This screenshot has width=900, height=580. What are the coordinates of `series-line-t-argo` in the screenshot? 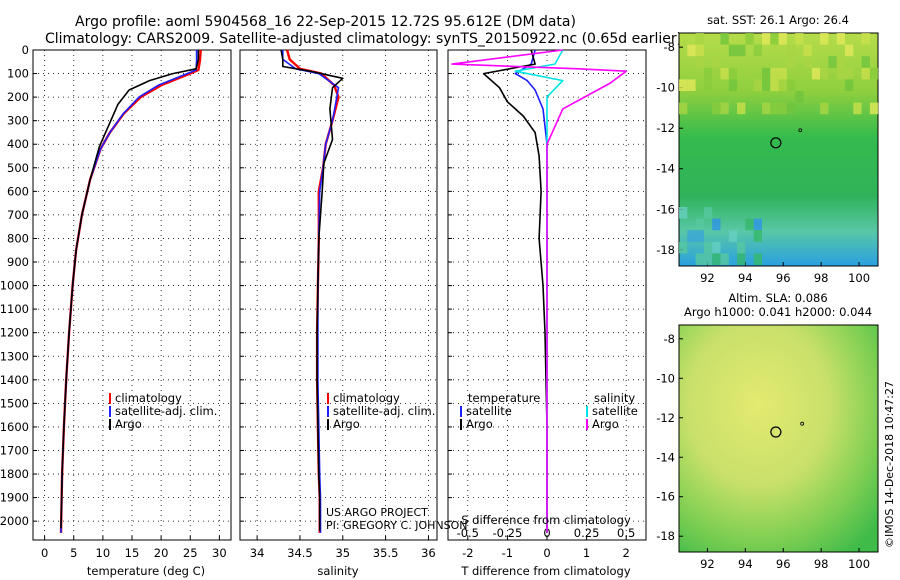 It's located at (515, 291).